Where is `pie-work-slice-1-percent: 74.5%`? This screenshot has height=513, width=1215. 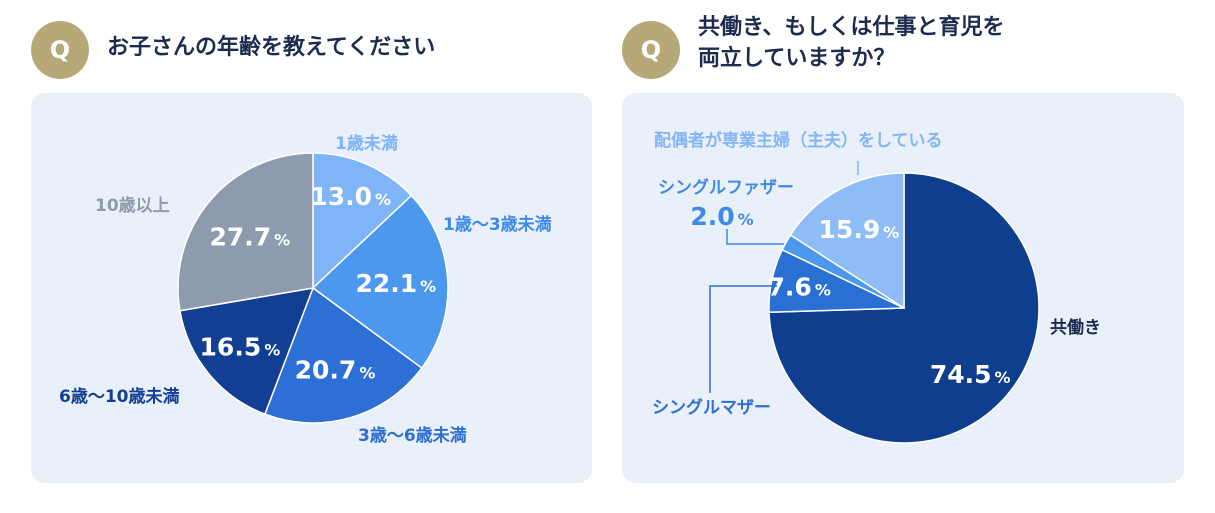 pie-work-slice-1-percent: 74.5% is located at coordinates (970, 374).